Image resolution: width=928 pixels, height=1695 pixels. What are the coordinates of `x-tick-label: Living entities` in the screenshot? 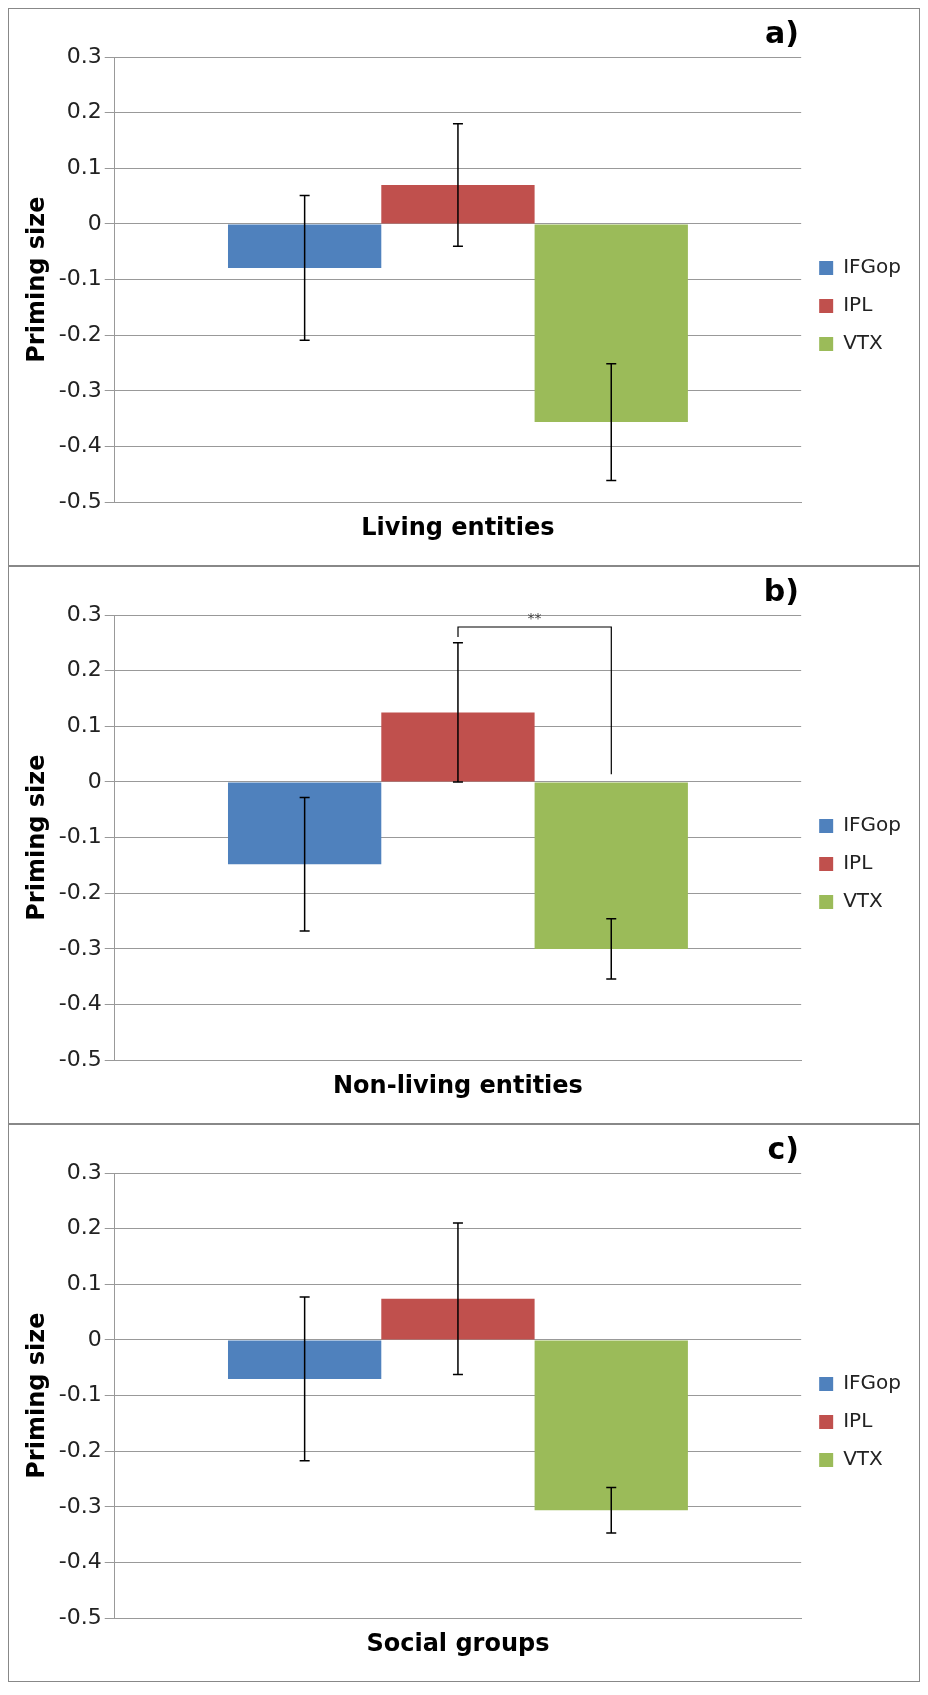 It's located at (458, 526).